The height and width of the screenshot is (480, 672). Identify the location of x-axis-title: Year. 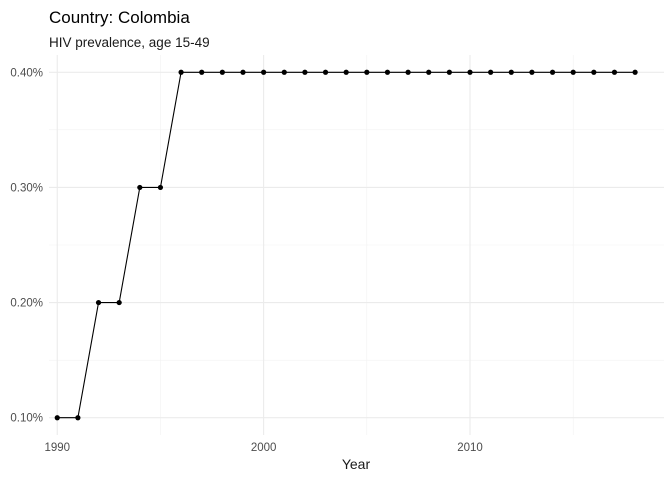
(356, 464).